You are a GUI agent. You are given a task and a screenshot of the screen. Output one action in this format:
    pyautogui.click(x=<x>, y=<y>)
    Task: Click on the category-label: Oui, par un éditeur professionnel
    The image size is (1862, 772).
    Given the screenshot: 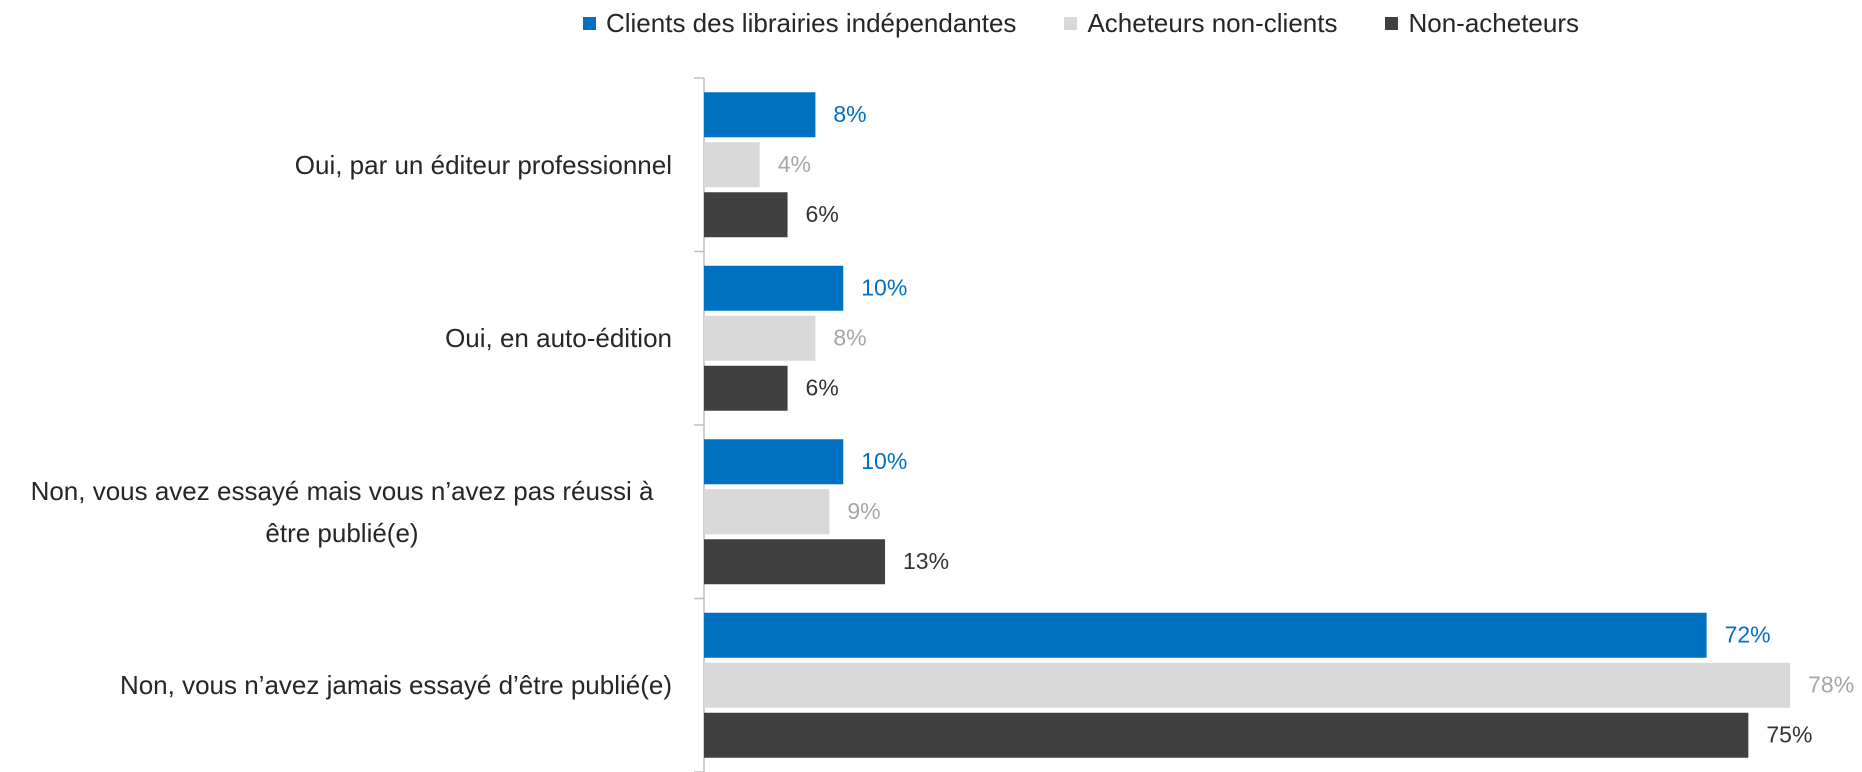 What is the action you would take?
    pyautogui.click(x=483, y=164)
    